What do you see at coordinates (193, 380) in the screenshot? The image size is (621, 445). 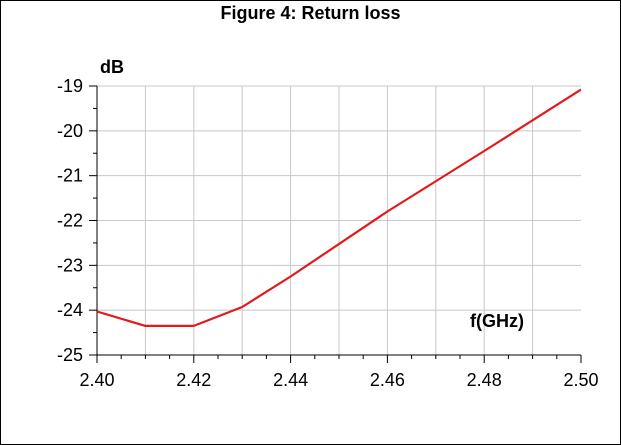 I see `x-tick-label: 2.42` at bounding box center [193, 380].